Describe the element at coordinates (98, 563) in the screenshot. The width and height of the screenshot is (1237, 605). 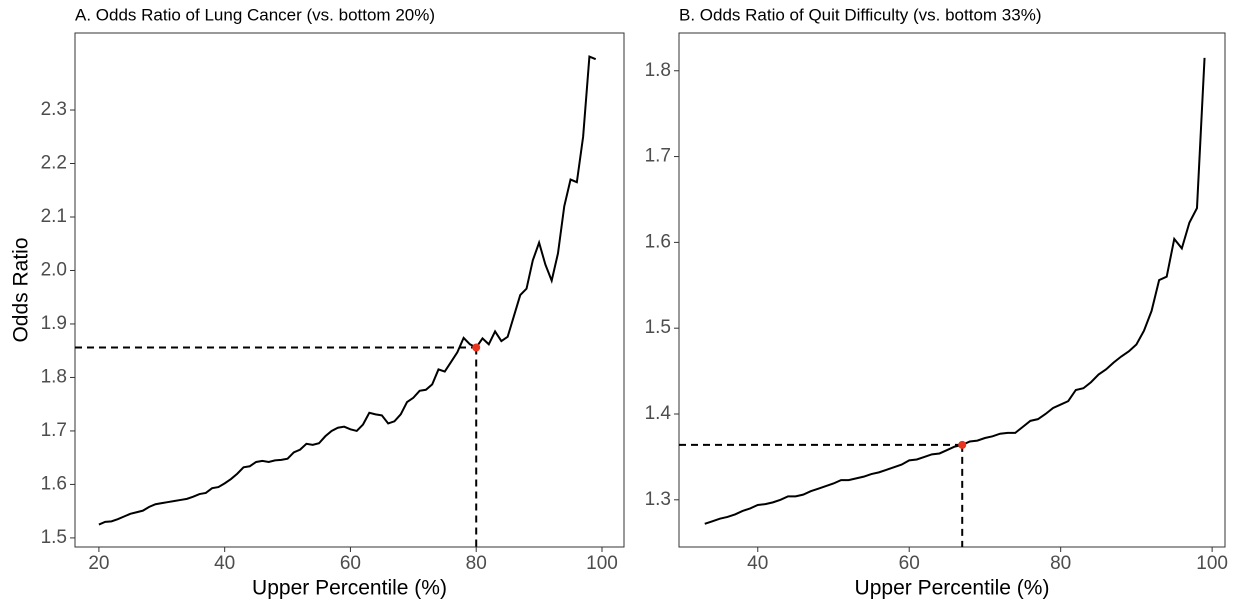
I see `x-tick-label: 20` at that location.